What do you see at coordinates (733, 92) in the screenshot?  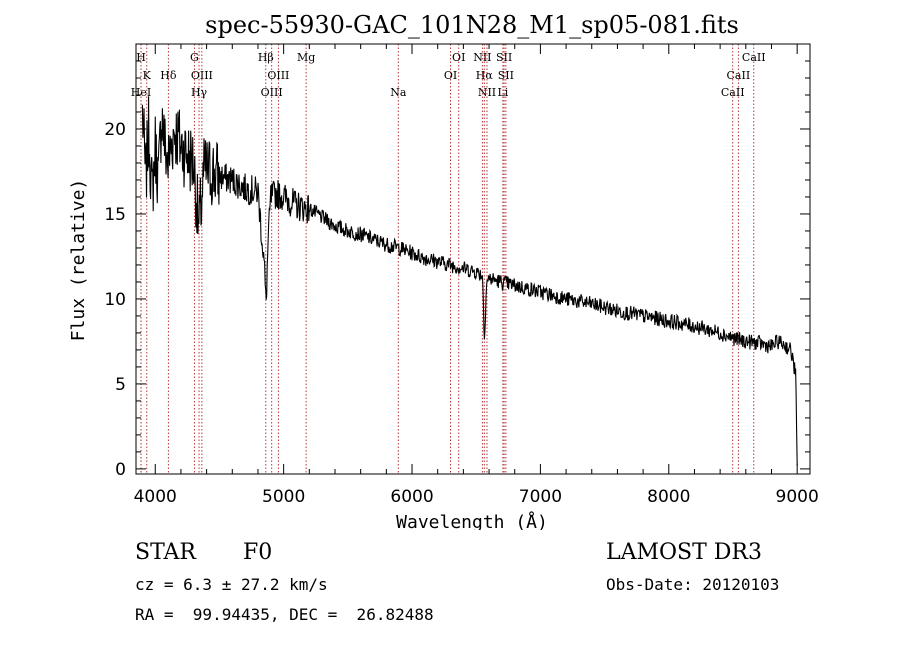 I see `line-label-22: CaII` at bounding box center [733, 92].